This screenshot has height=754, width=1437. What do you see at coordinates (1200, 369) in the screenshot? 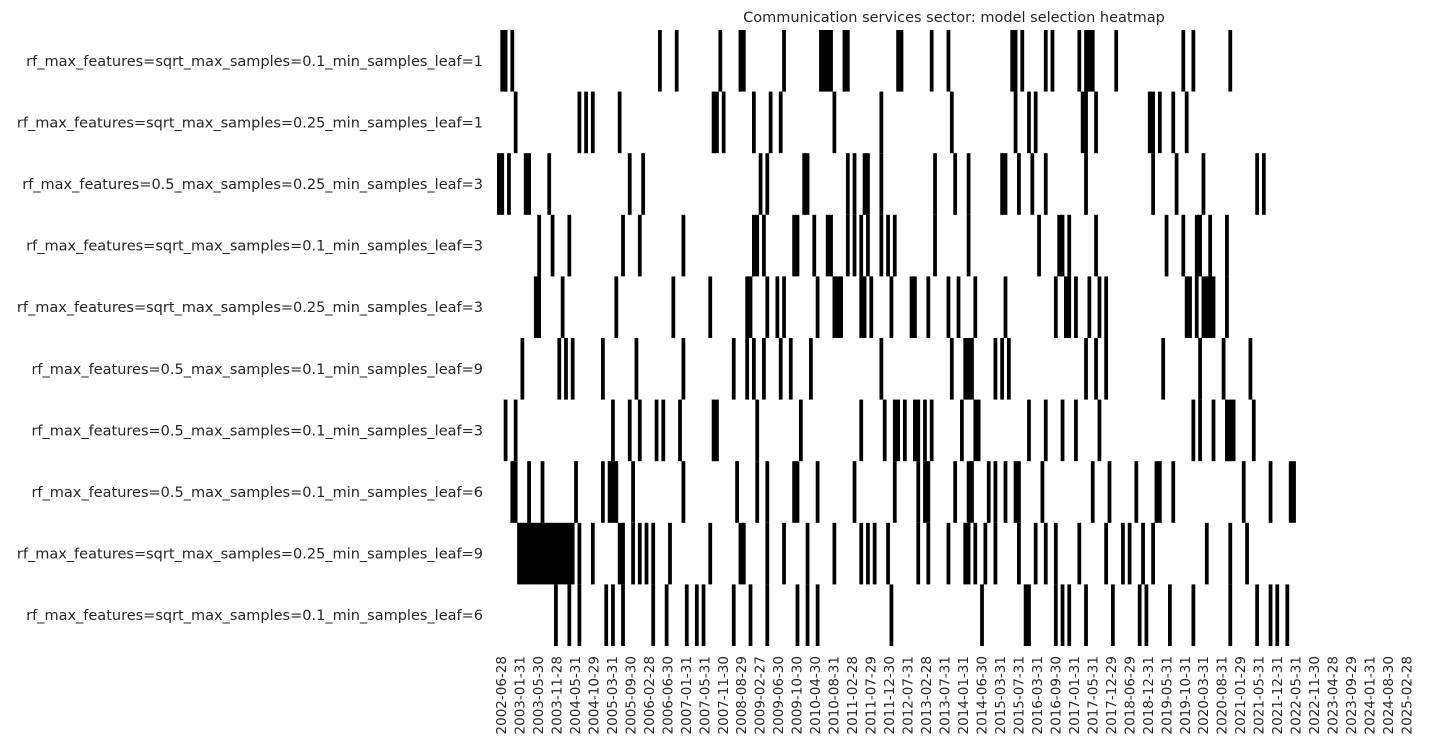
I see `heatmap-cell-r5-c209` at bounding box center [1200, 369].